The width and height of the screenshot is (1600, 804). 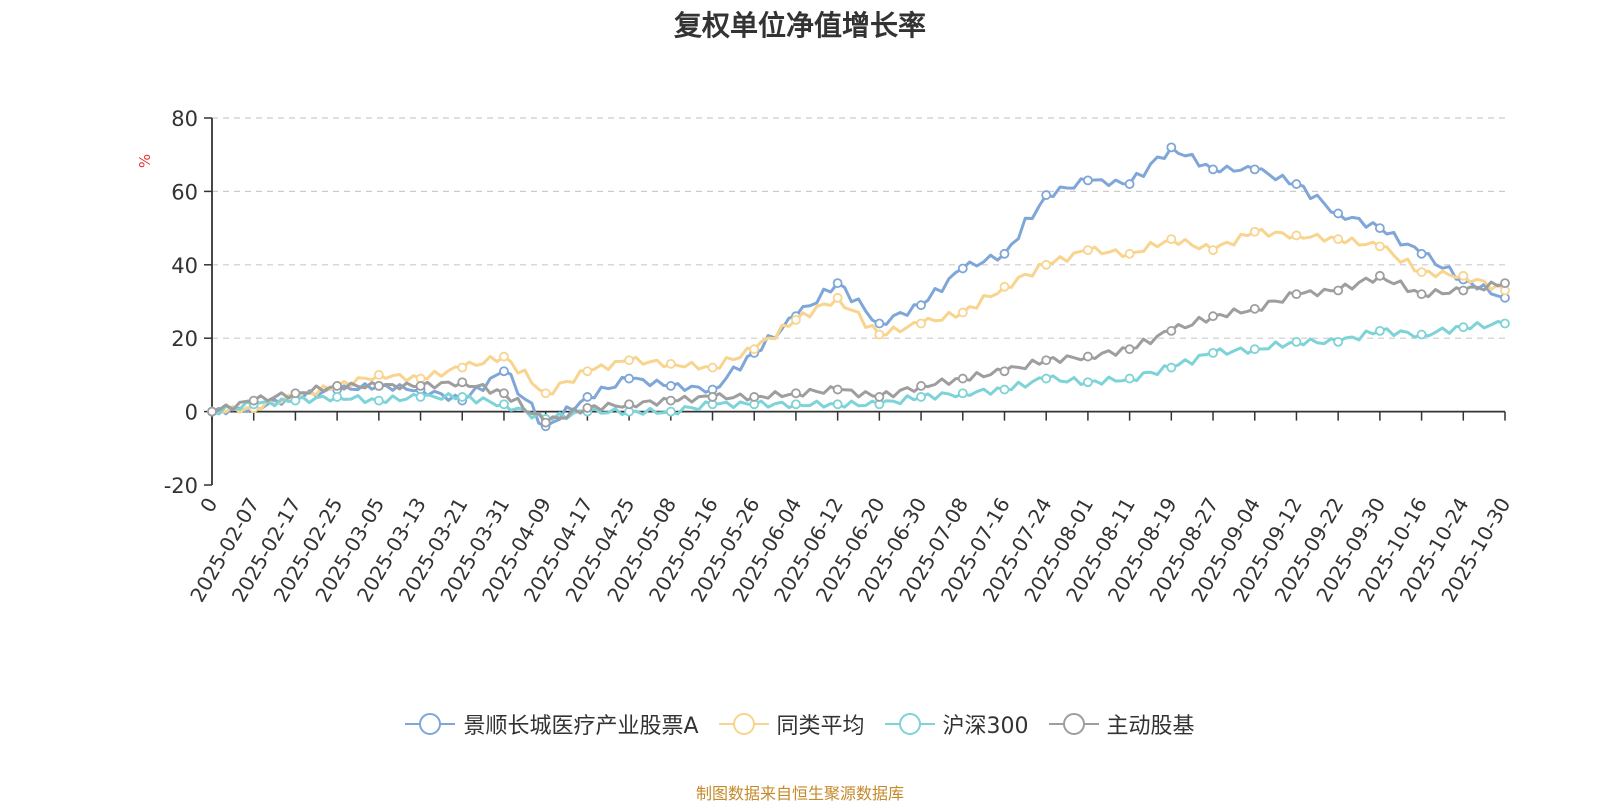 I want to click on legend: 景顺长城医疗产业股票A 同类平均 沪深300 主动股基, so click(x=800, y=724).